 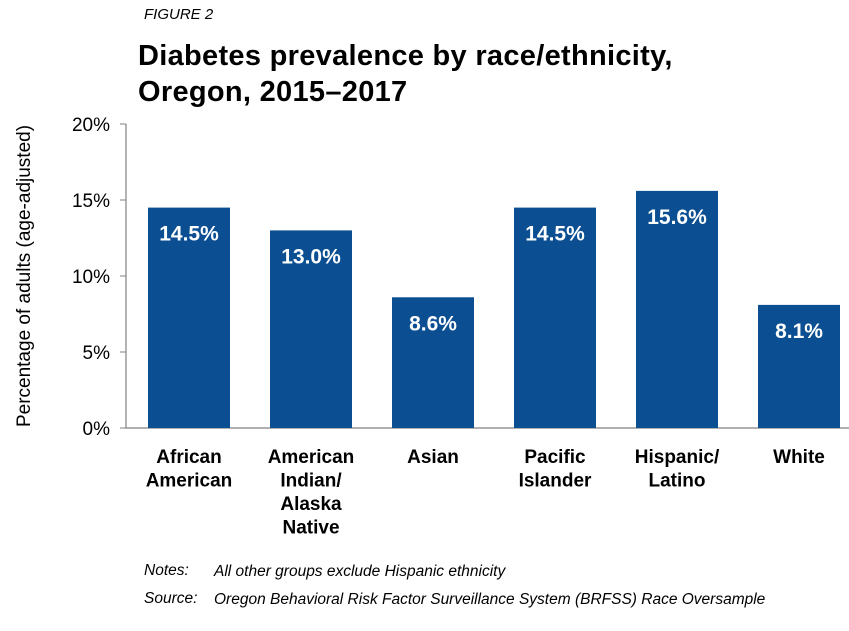 What do you see at coordinates (311, 481) in the screenshot?
I see `x-category-label: Indian/` at bounding box center [311, 481].